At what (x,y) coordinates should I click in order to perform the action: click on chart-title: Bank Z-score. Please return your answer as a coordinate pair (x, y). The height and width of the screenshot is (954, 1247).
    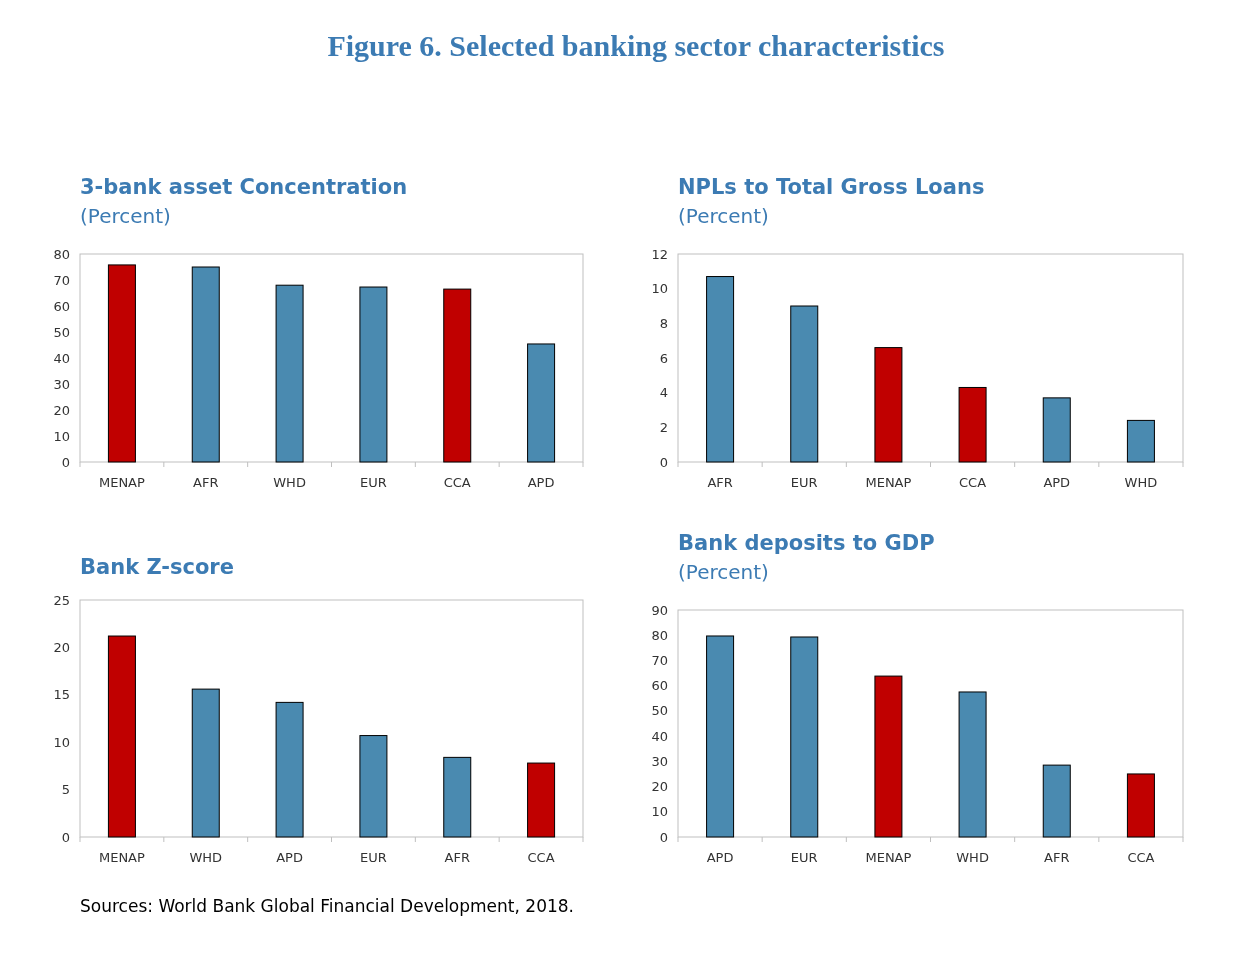
    Looking at the image, I should click on (157, 567).